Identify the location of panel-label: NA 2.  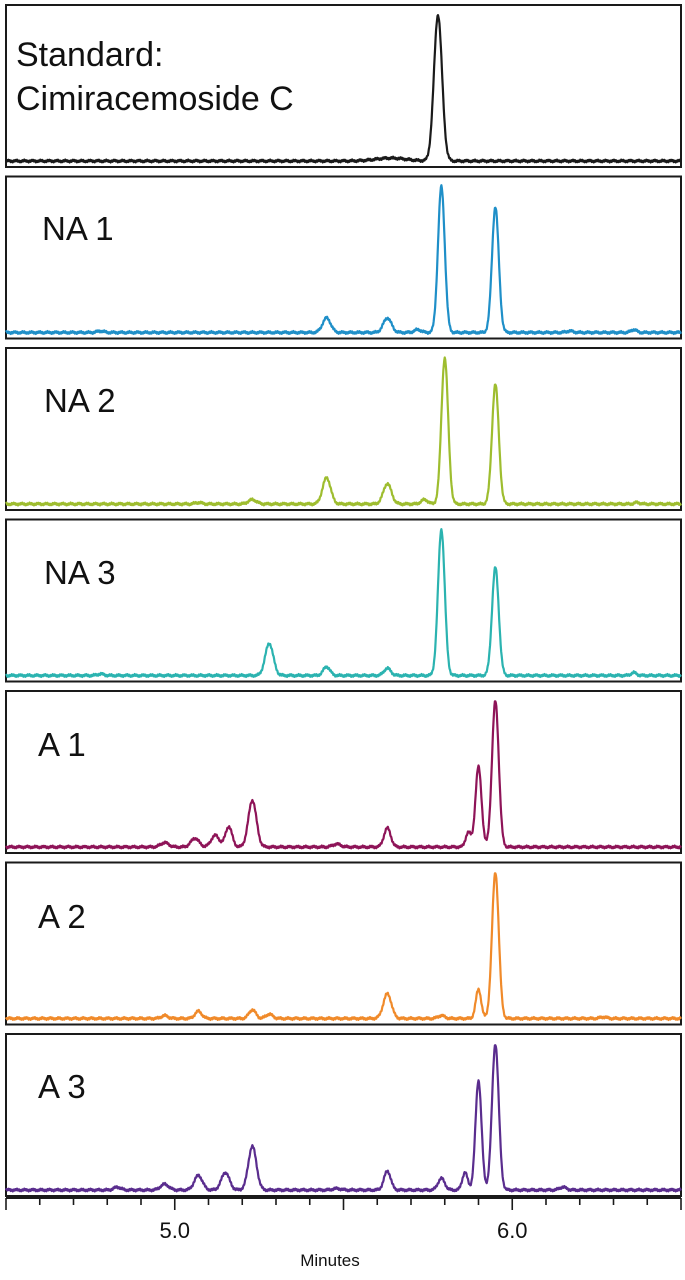
(80, 400).